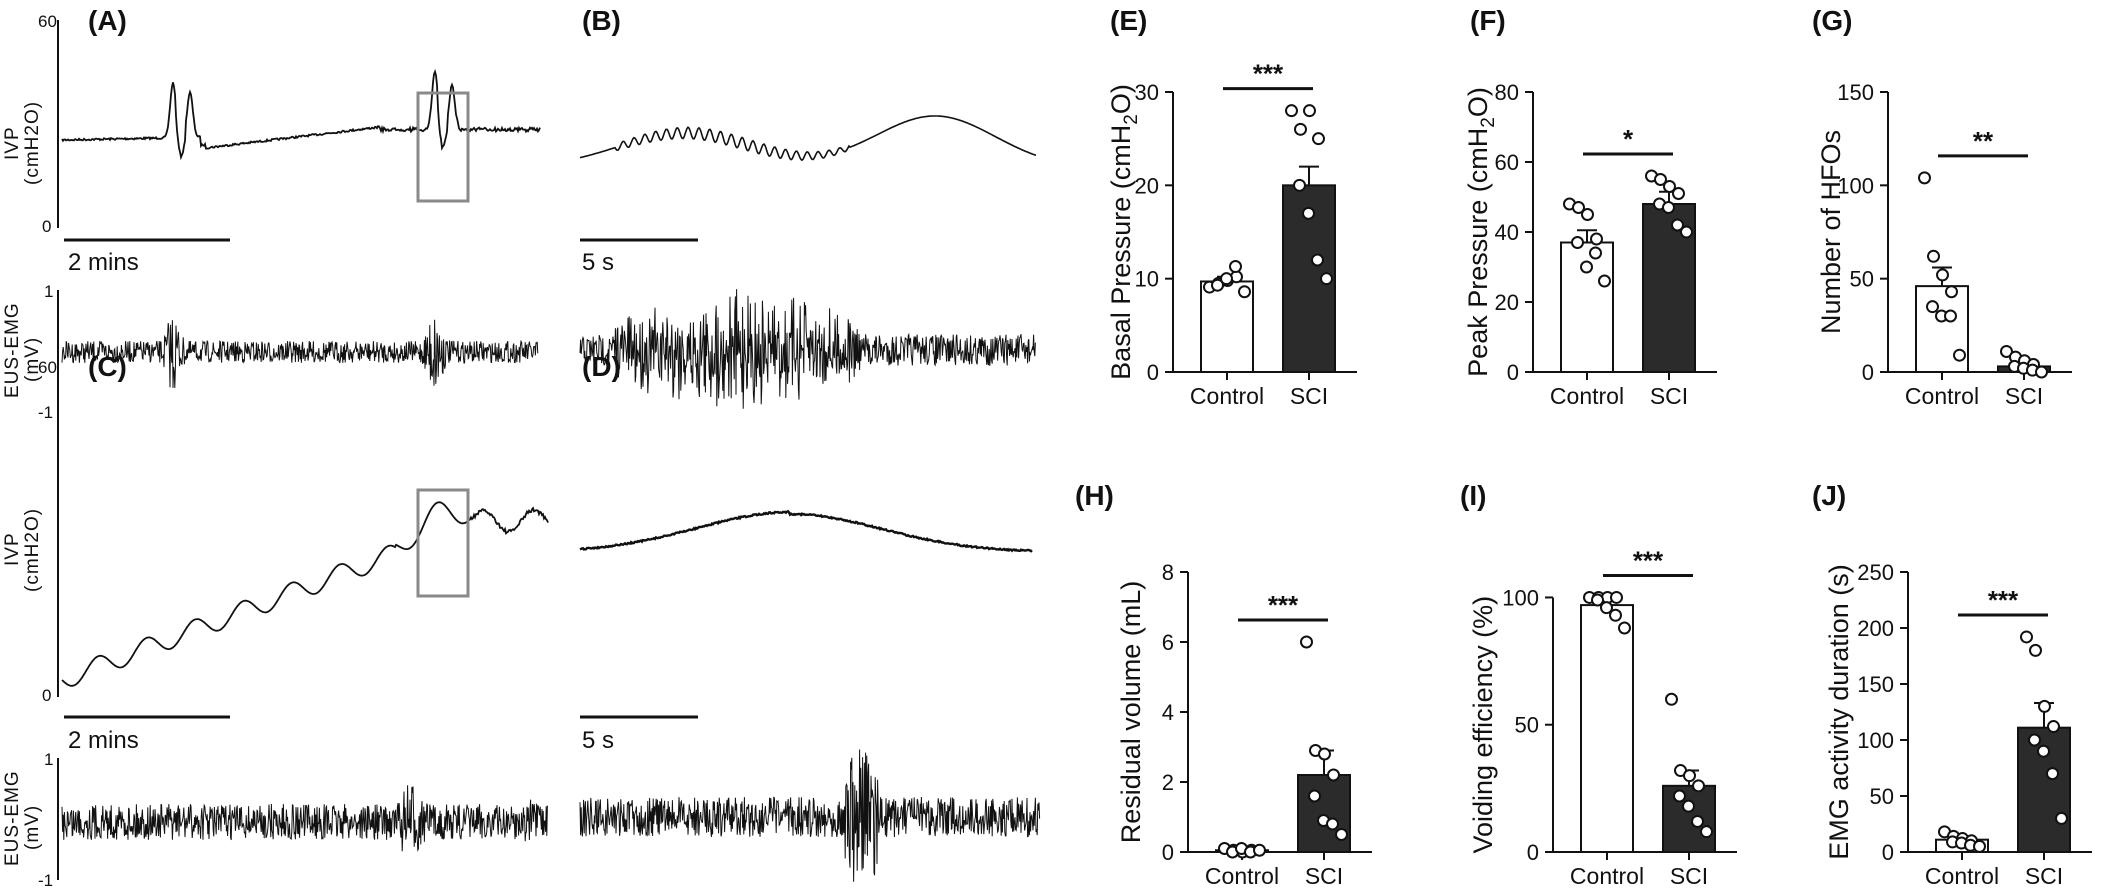 Image resolution: width=2128 pixels, height=891 pixels. What do you see at coordinates (807, 349) in the screenshot?
I see `panel-b-emg-trace` at bounding box center [807, 349].